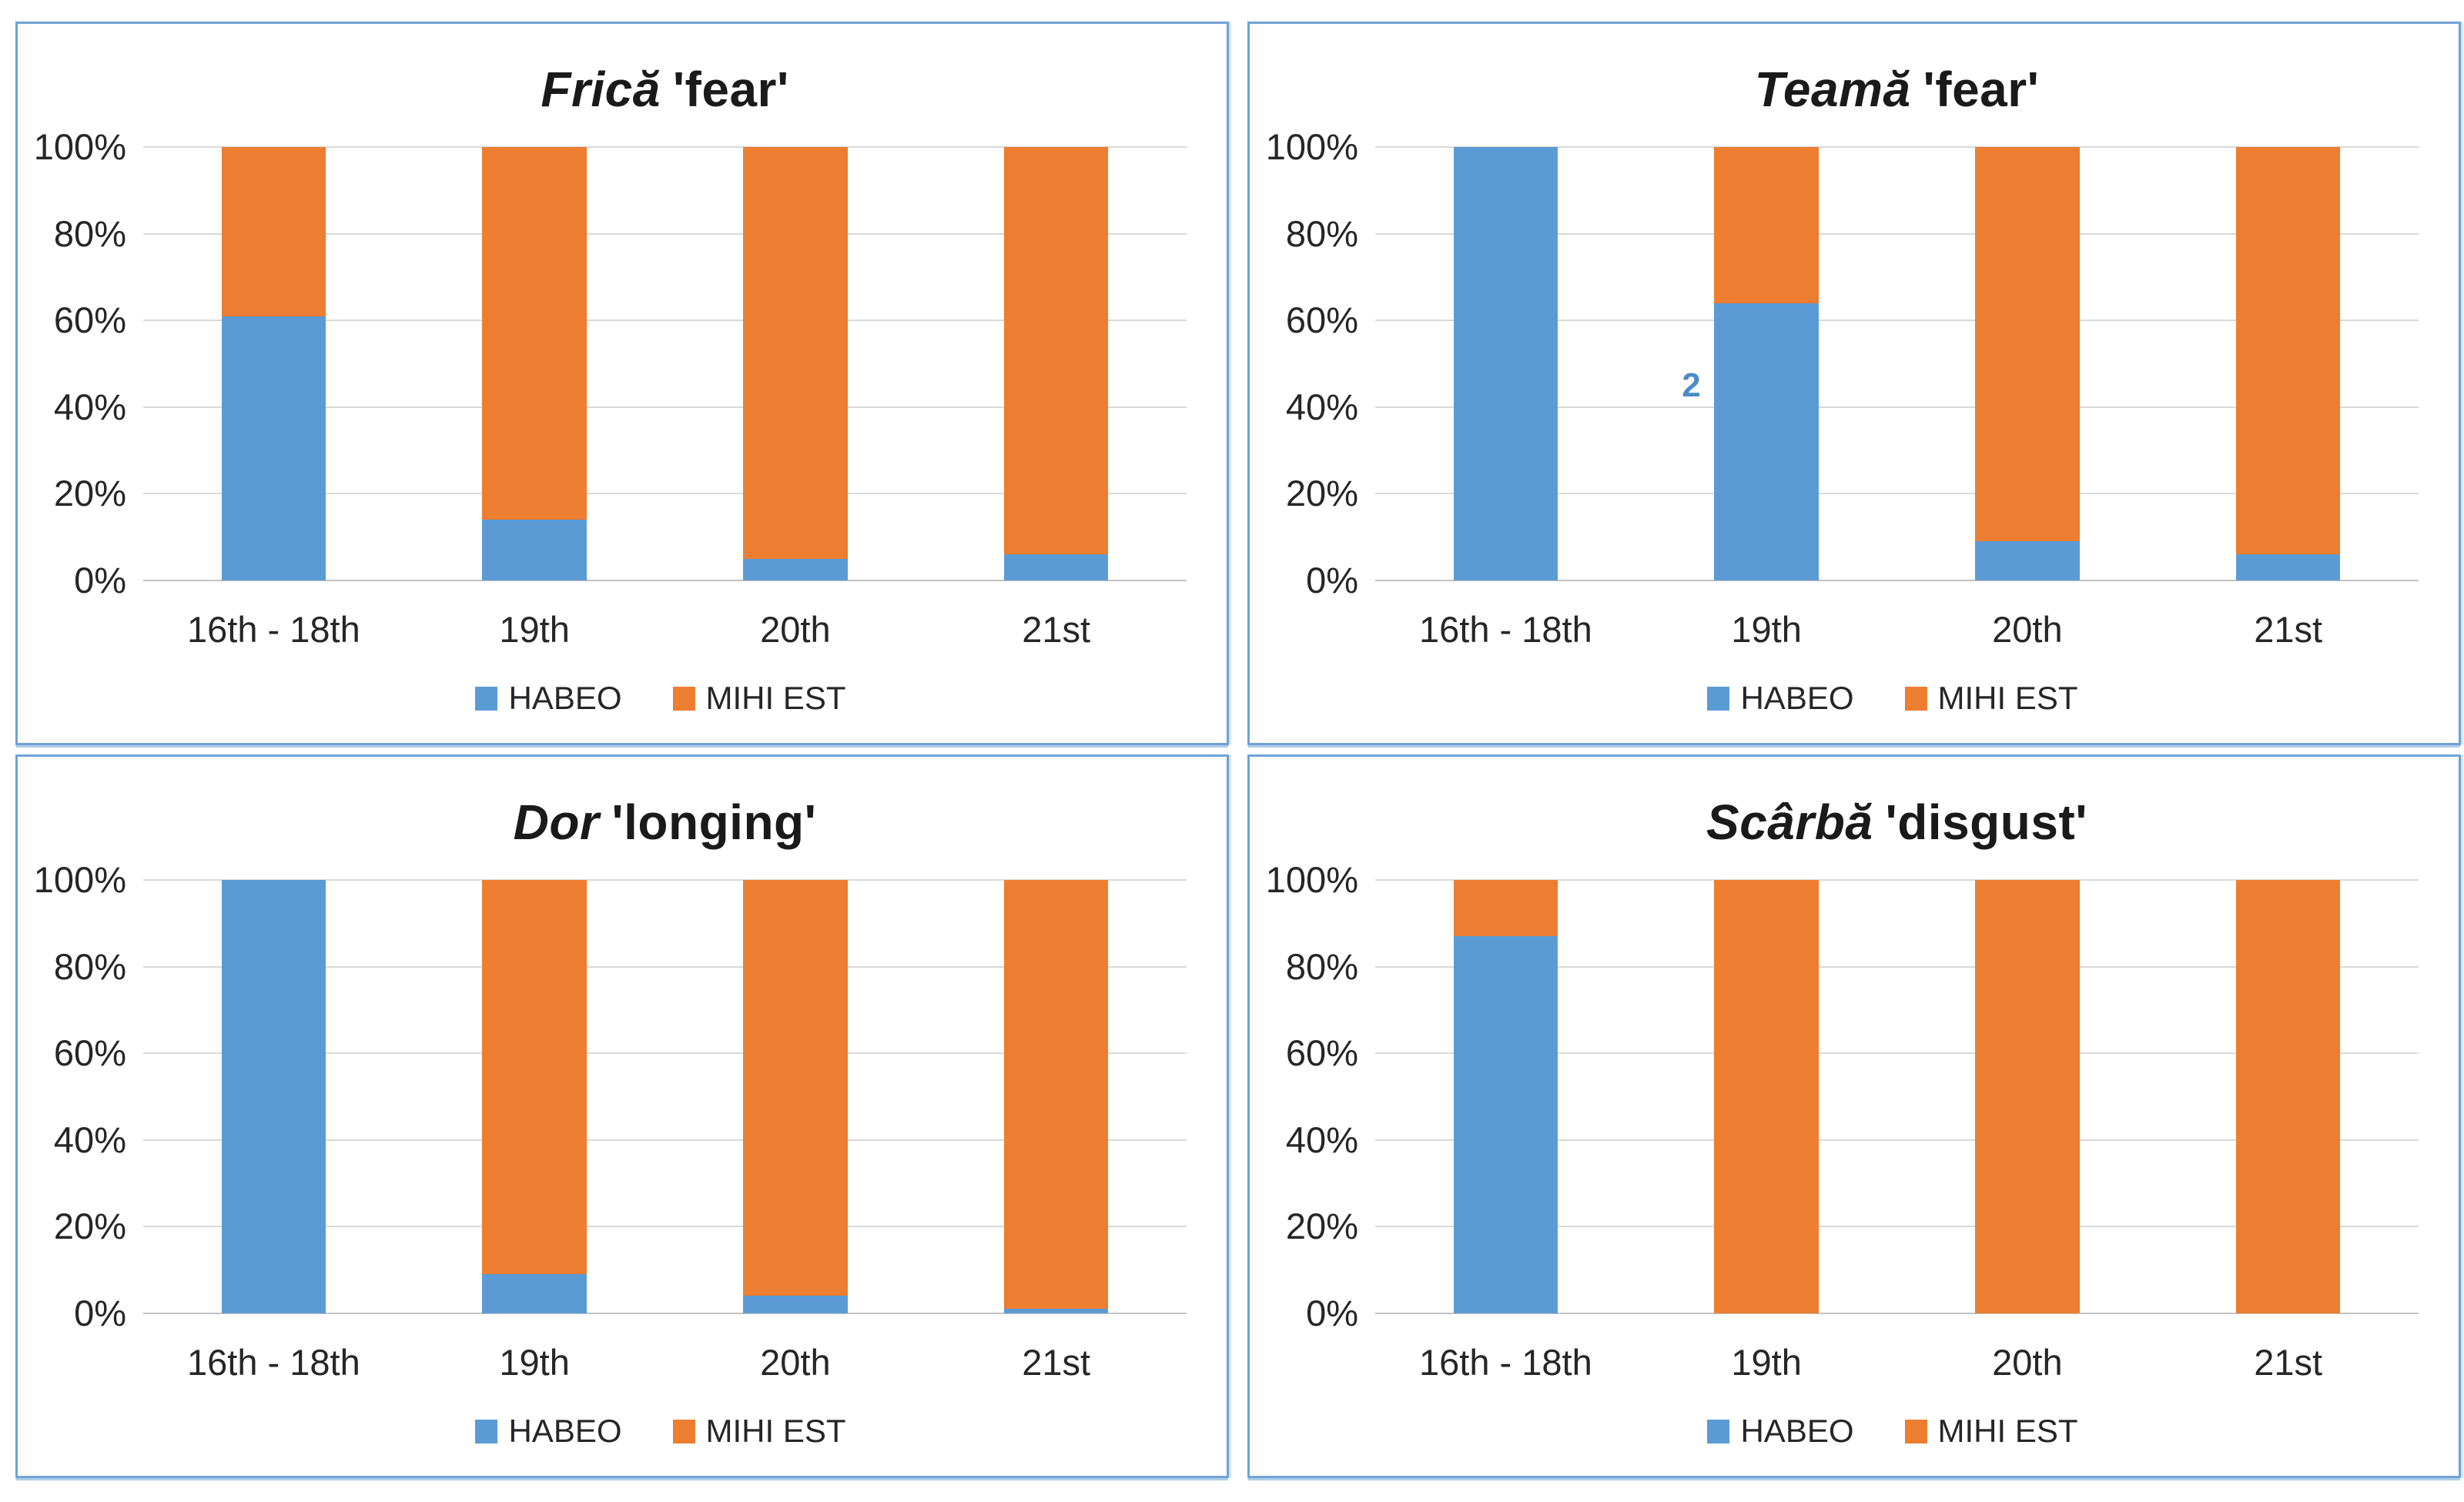 The image size is (2464, 1502). What do you see at coordinates (1832, 89) in the screenshot?
I see `chart-title-word: Teamă` at bounding box center [1832, 89].